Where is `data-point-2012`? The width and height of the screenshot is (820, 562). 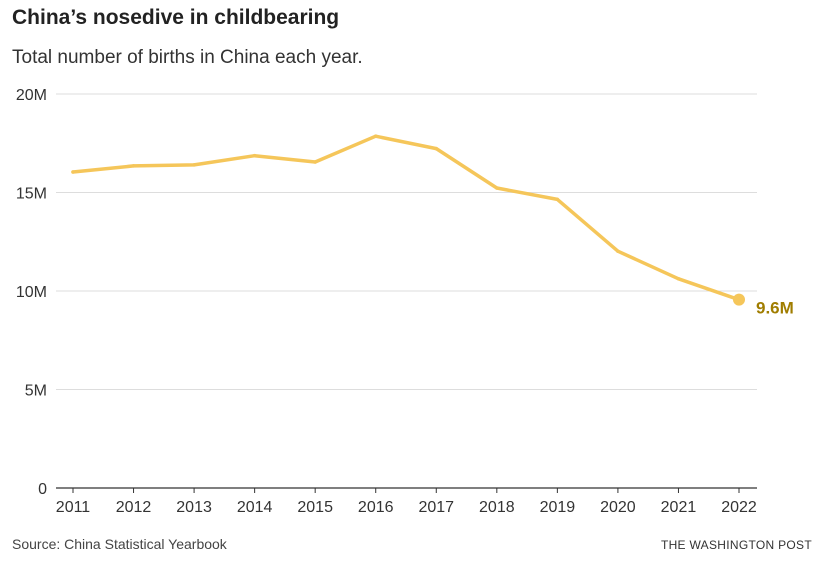 data-point-2012 is located at coordinates (133, 166).